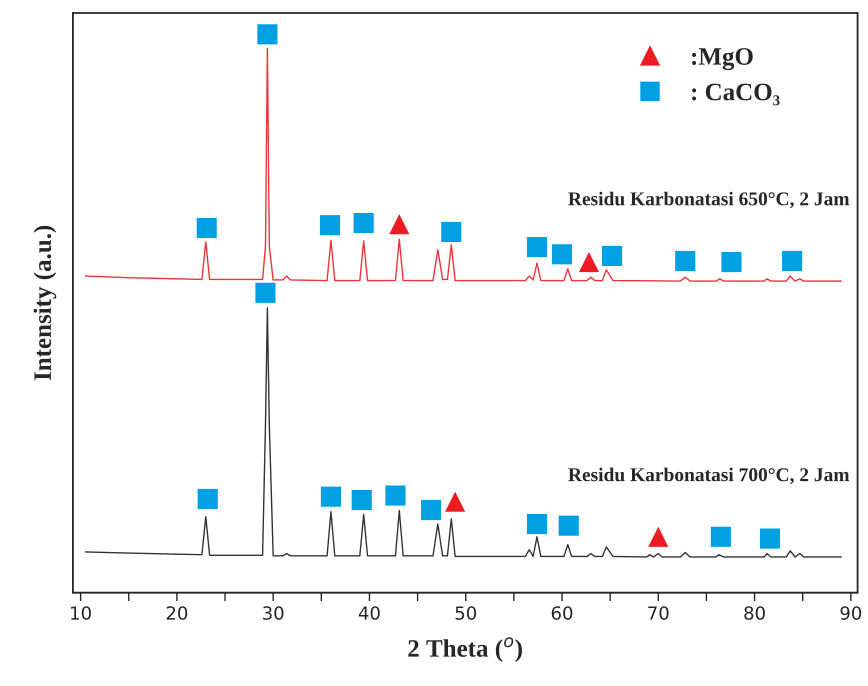 The width and height of the screenshot is (868, 686). I want to click on x-tick-label: 60, so click(562, 613).